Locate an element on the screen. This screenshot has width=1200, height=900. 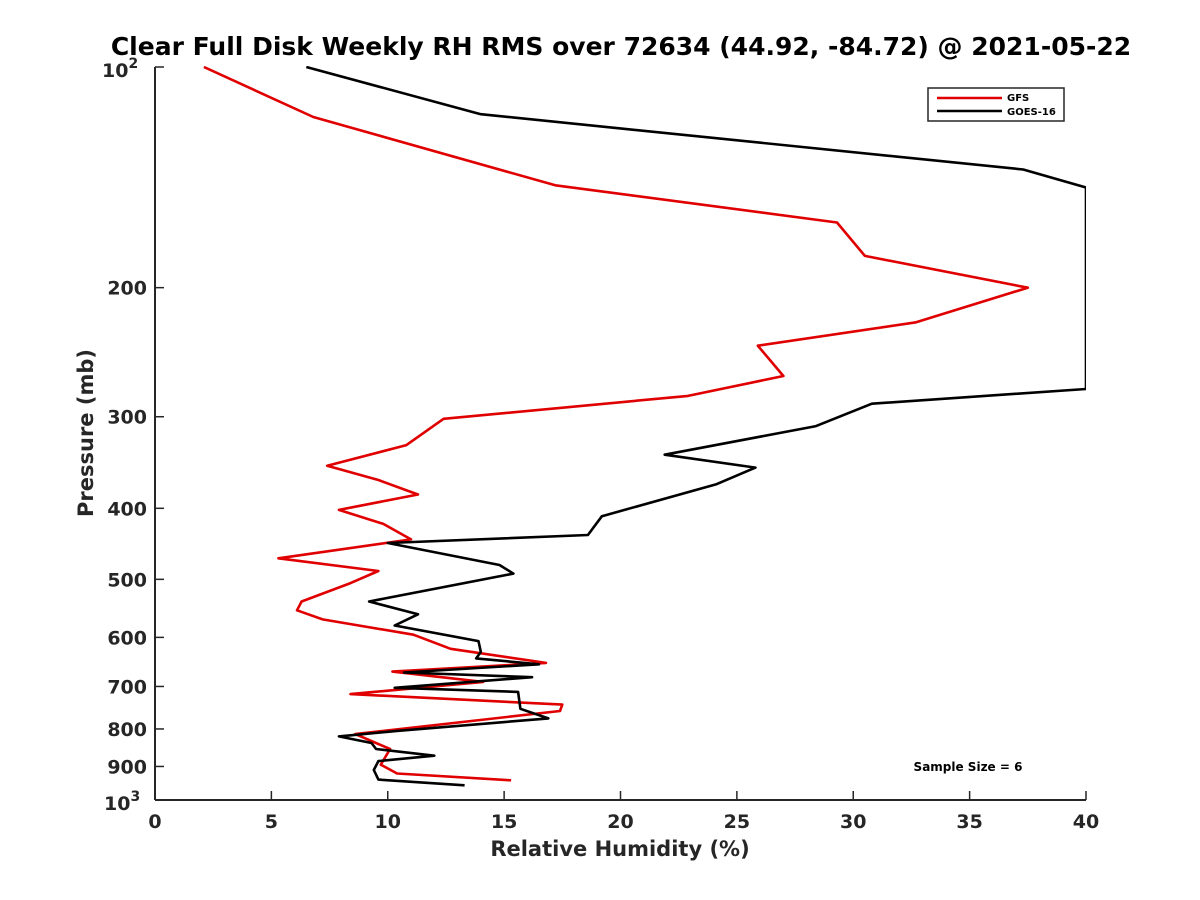
x-tick-label: 5 is located at coordinates (271, 822).